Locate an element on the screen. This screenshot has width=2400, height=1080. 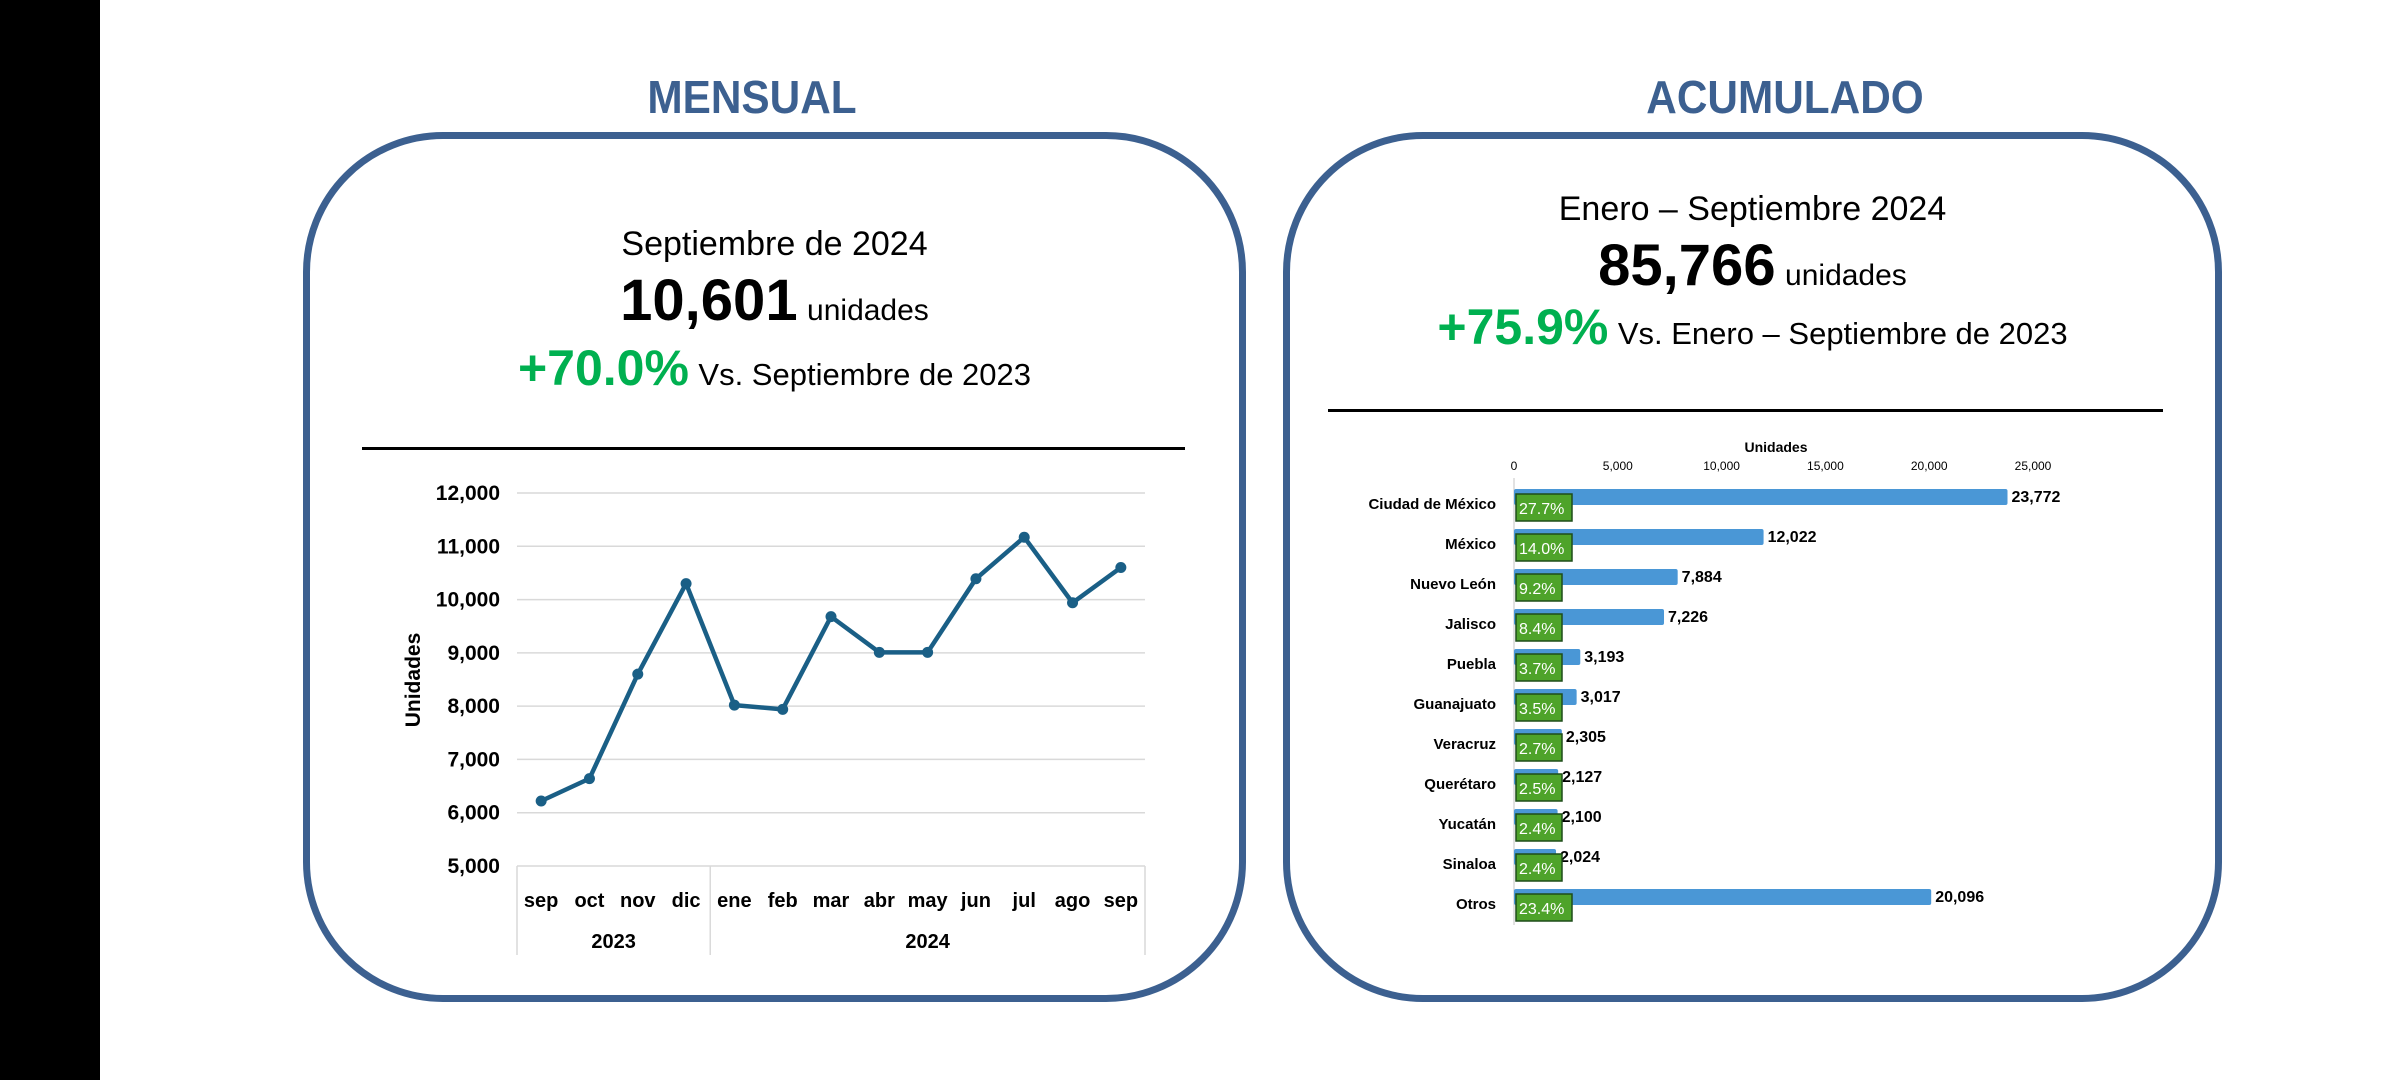
acumulado-comparison: Vs. Enero – Septiembre de 2023 is located at coordinates (1842, 333).